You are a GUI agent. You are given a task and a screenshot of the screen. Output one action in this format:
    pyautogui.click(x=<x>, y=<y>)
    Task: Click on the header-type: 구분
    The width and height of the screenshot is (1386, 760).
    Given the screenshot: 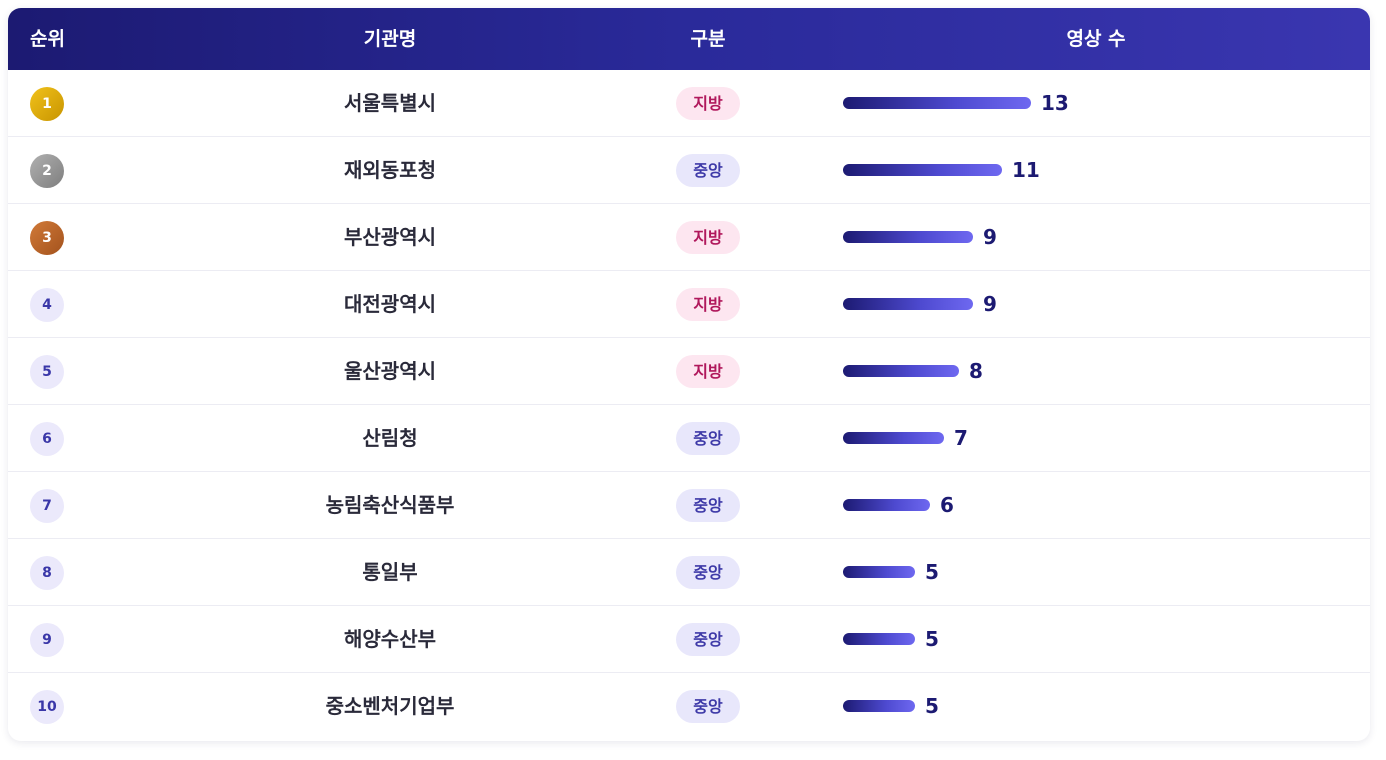 What is the action you would take?
    pyautogui.click(x=708, y=39)
    